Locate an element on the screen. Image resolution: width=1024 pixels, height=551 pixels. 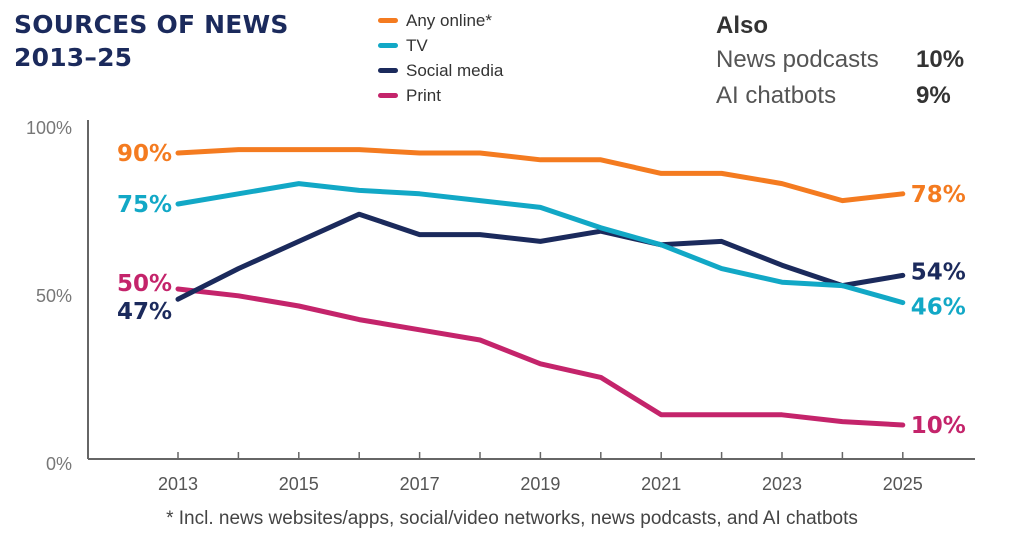
start-label-tv: 75% is located at coordinates (144, 205).